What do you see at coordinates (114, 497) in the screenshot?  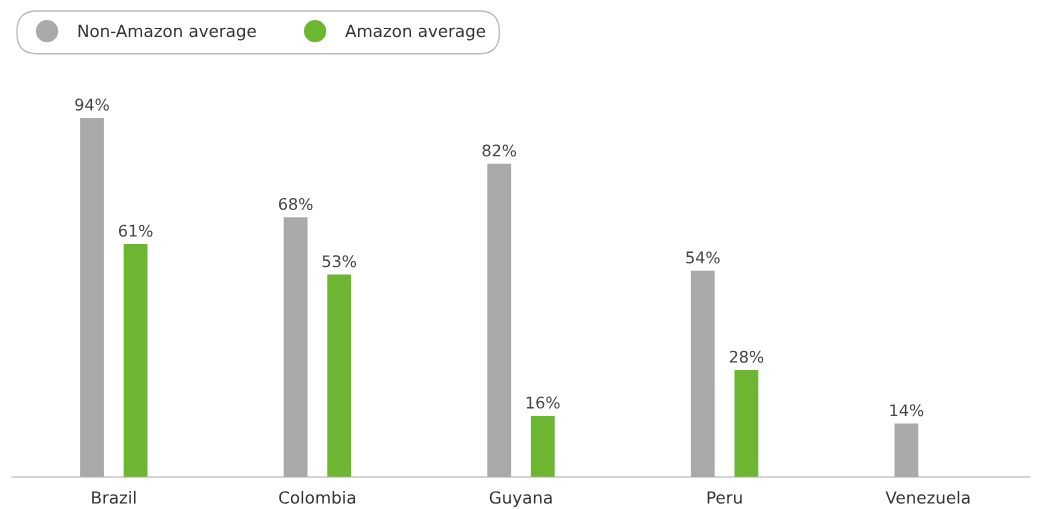 I see `x-tick-label: Brazil` at bounding box center [114, 497].